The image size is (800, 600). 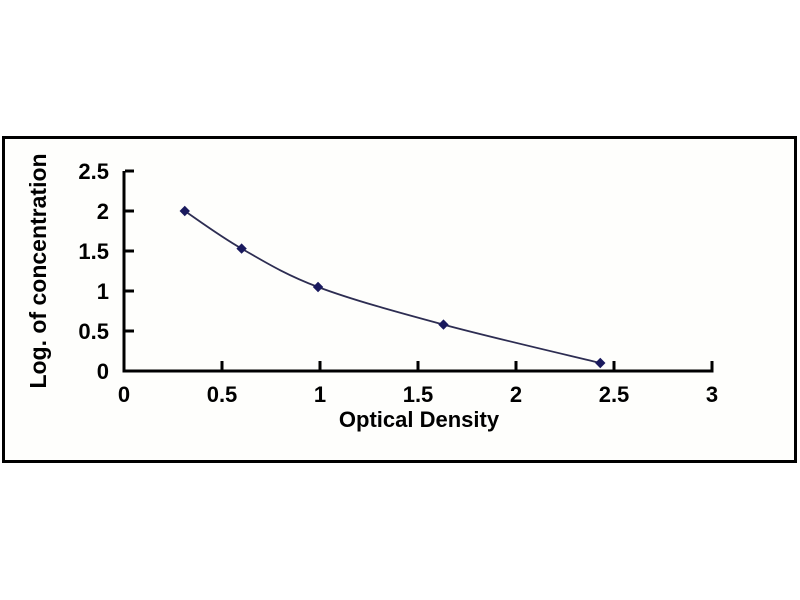 I want to click on y-axis: 0 0.5 1 1.5 2 2.5, so click(x=106, y=271).